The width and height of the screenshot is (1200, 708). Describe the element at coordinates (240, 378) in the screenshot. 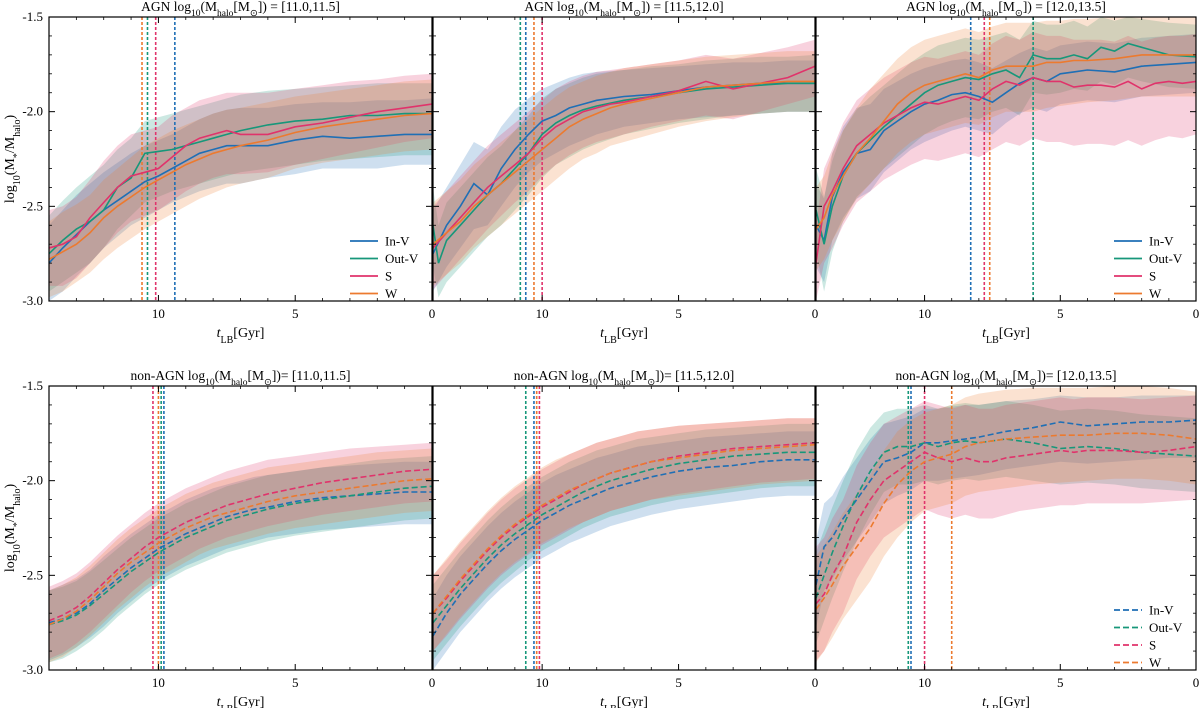

I see `panel-title: non-AGN log10(Mhalo[M⊙])= [11.0,11.5]` at that location.